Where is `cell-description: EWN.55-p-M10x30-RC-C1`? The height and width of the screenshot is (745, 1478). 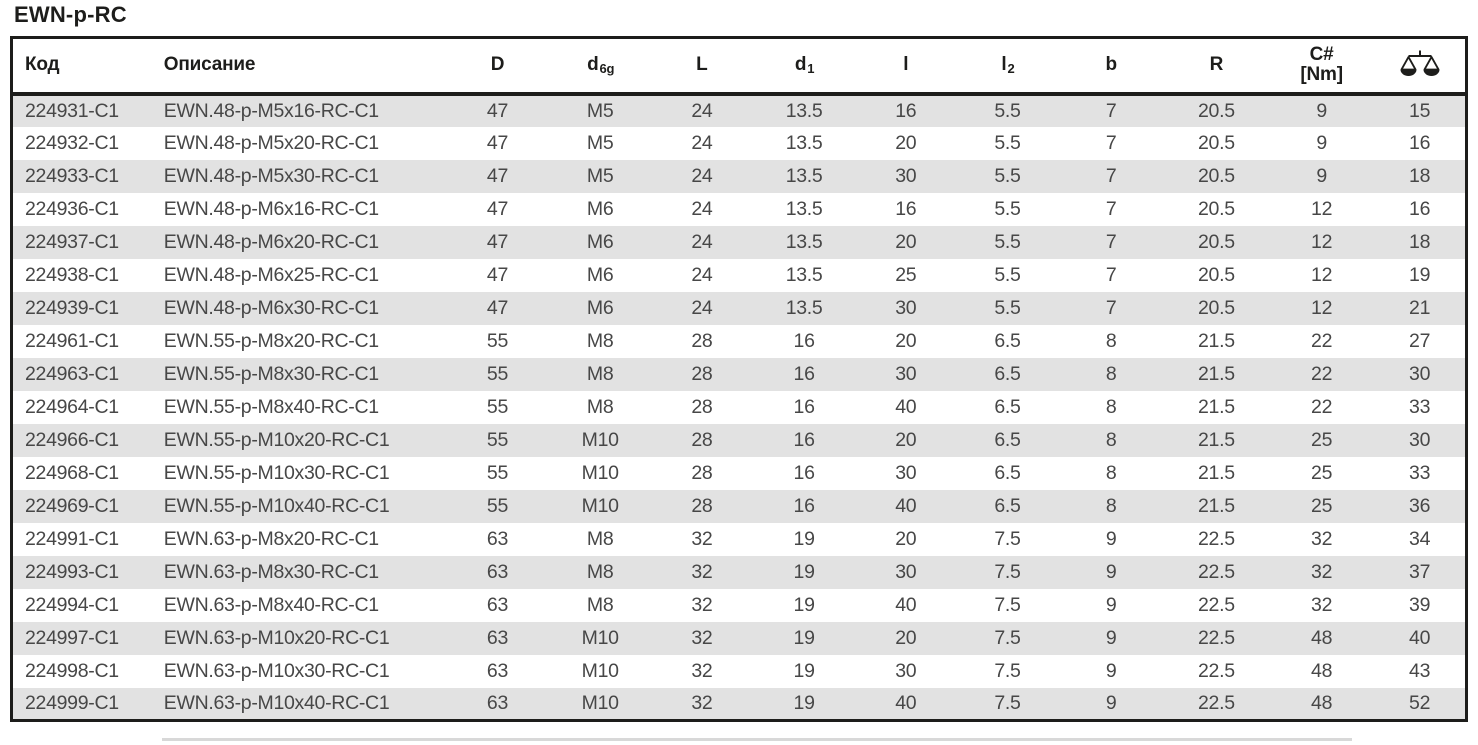 cell-description: EWN.55-p-M10x30-RC-C1 is located at coordinates (276, 472).